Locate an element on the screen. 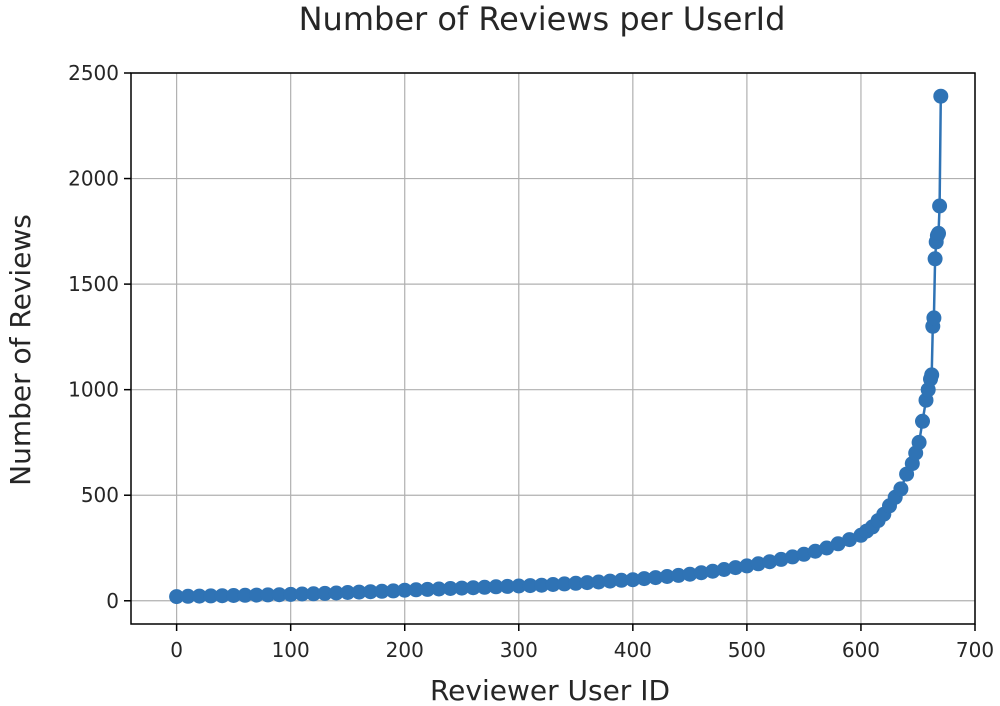  x-tick-label: 200 is located at coordinates (405, 650).